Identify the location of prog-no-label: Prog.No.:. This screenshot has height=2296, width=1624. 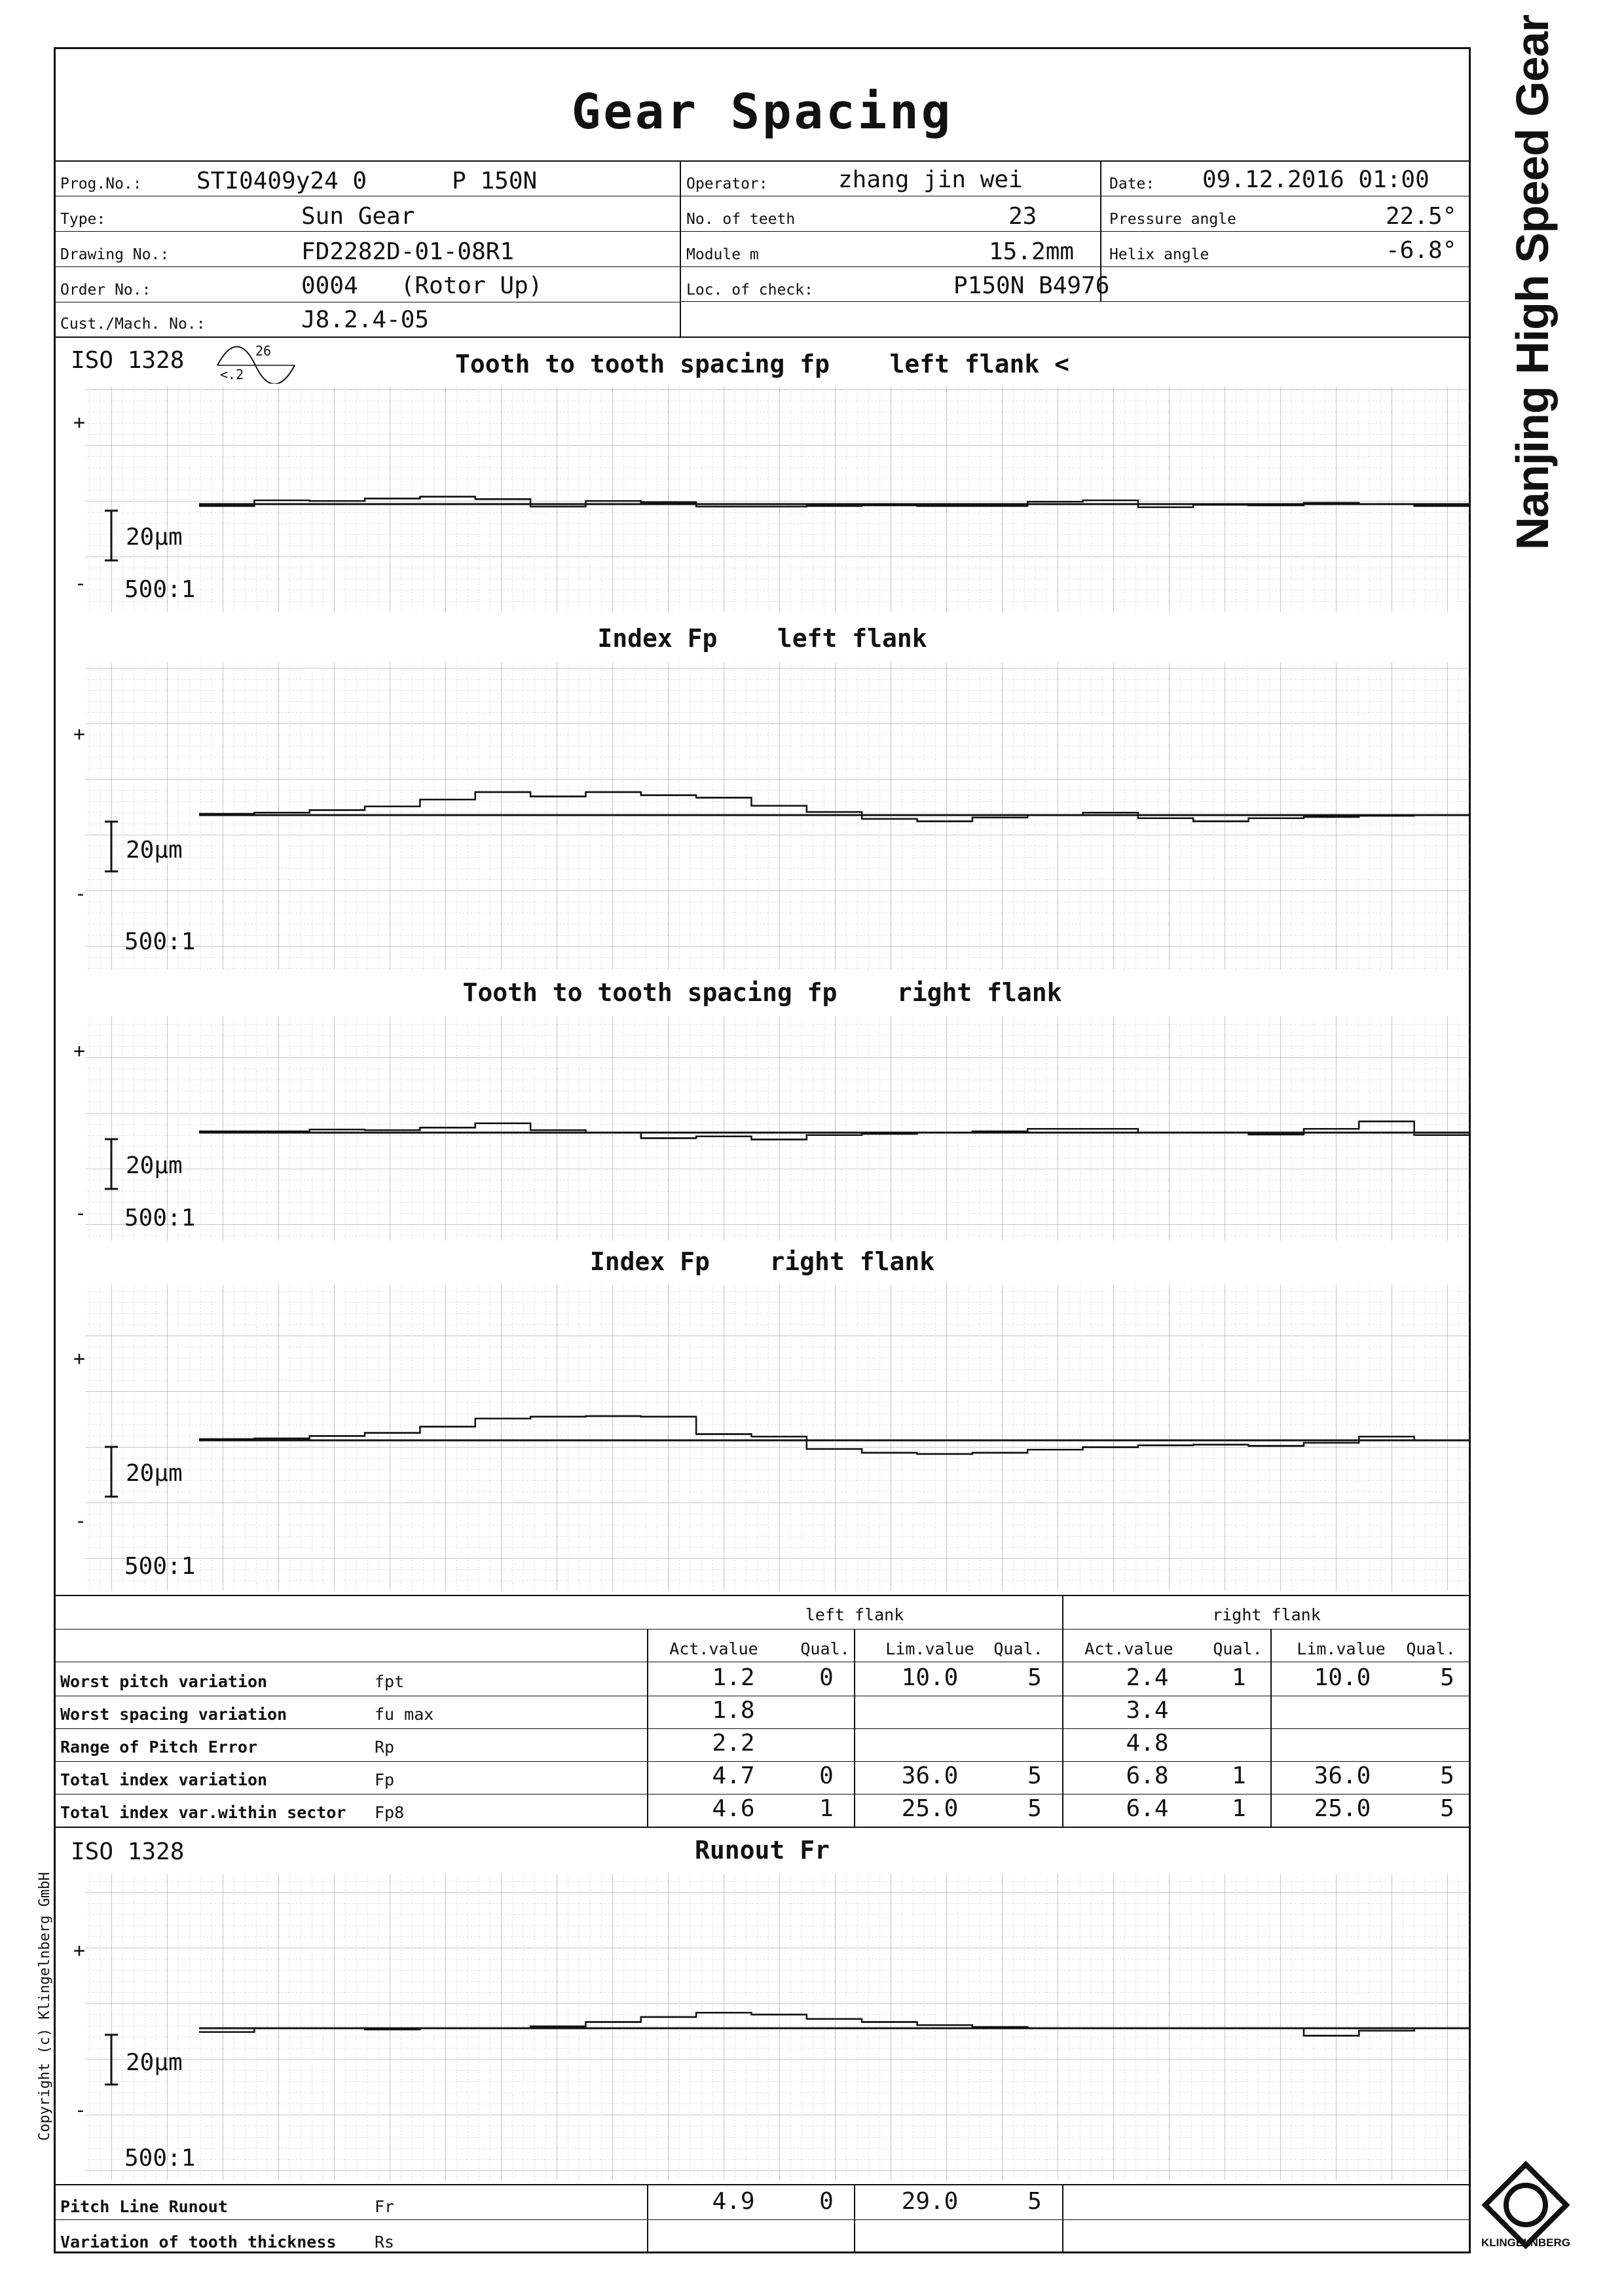
(101, 183).